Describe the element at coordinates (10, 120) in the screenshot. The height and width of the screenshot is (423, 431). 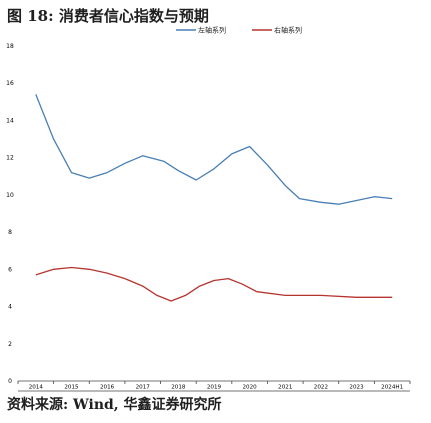
I see `y-tick-label: 14` at that location.